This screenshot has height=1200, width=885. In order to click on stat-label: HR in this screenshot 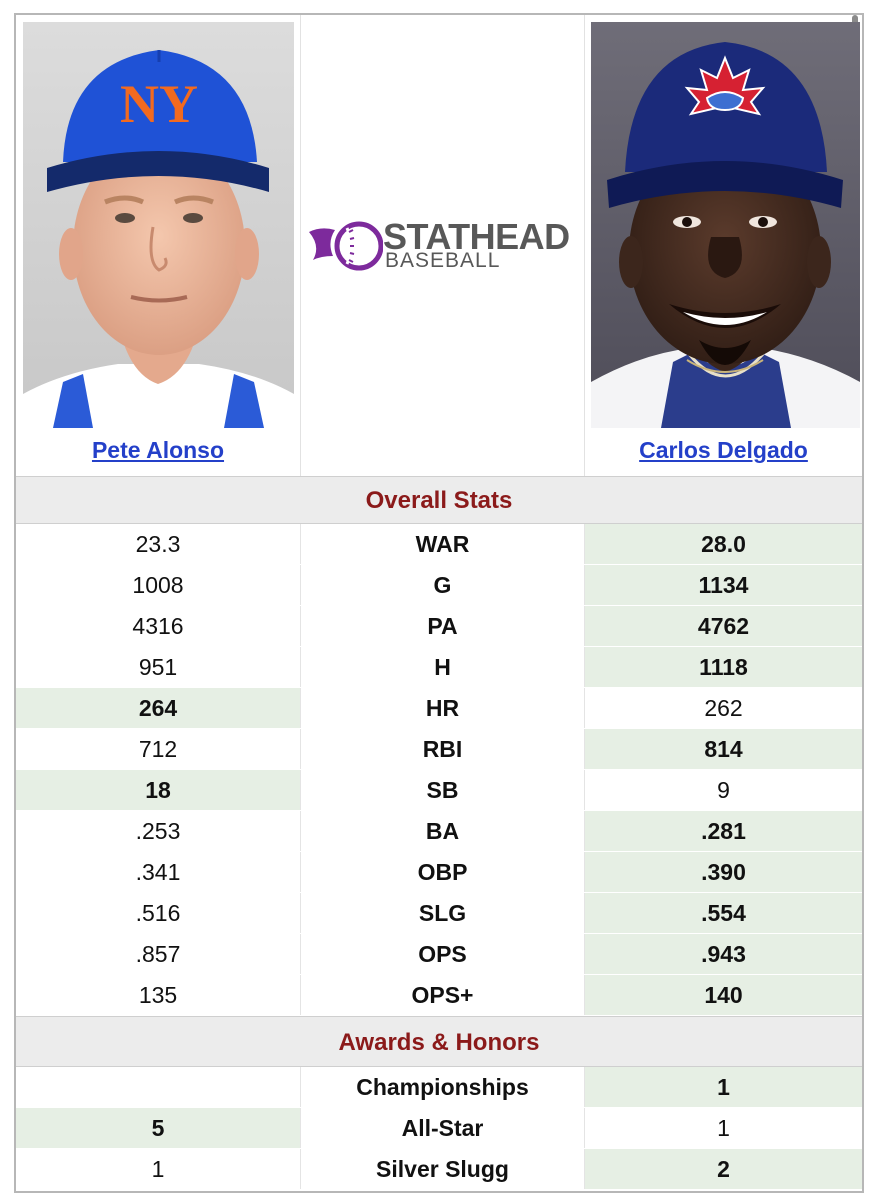, I will do `click(443, 708)`.